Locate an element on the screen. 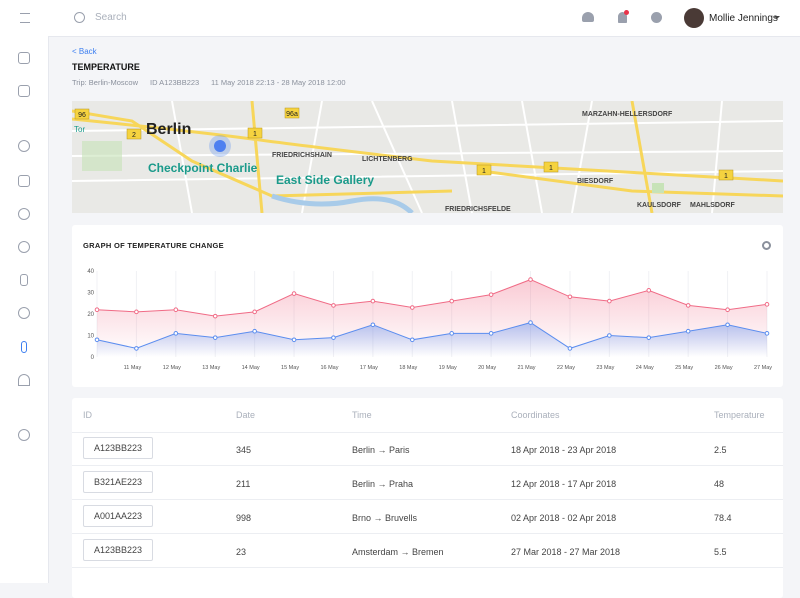  column-header: Date is located at coordinates (246, 415).